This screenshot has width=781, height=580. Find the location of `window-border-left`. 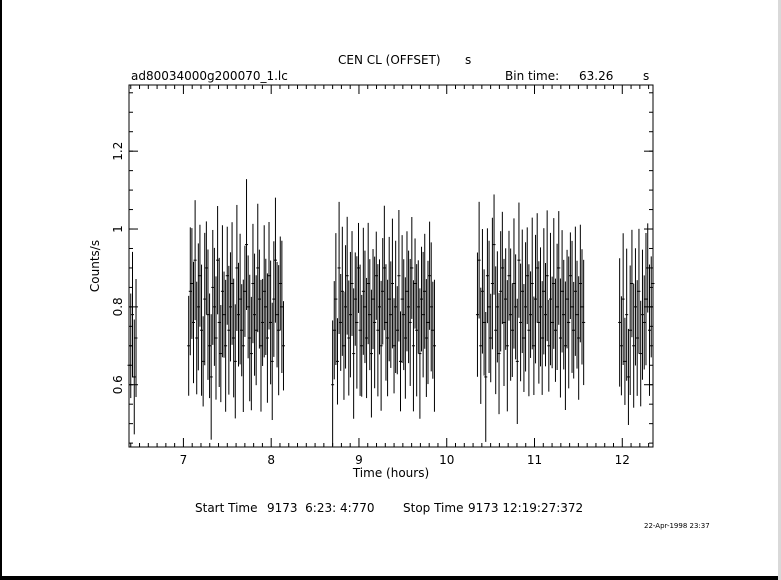

window-border-left is located at coordinates (1, 290).